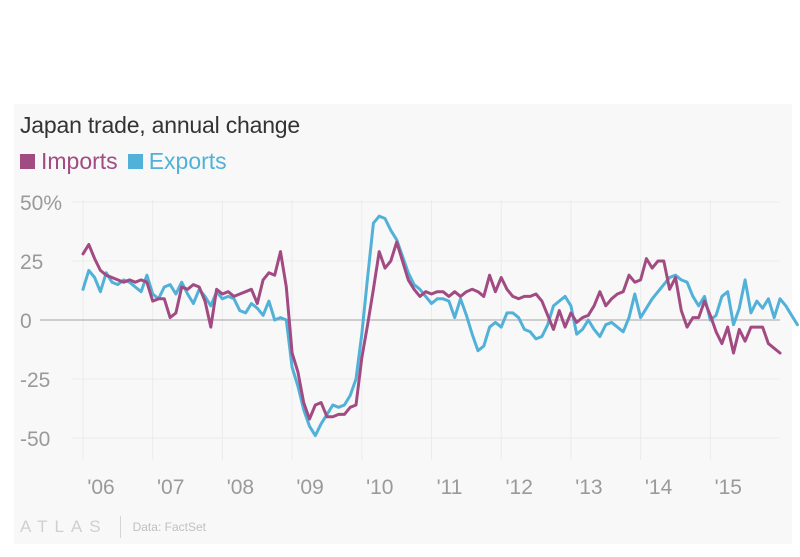  I want to click on y-tick-label: 50%, so click(41, 203).